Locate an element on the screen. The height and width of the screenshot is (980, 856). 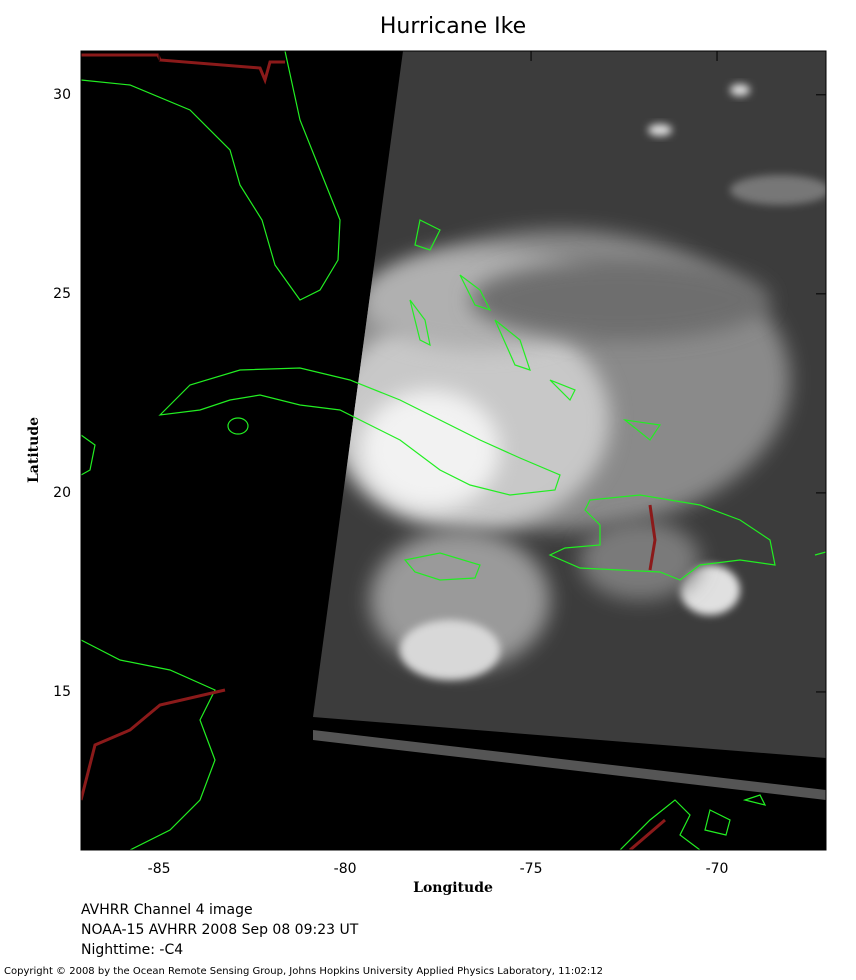
x-tick-label: -70 is located at coordinates (717, 869).